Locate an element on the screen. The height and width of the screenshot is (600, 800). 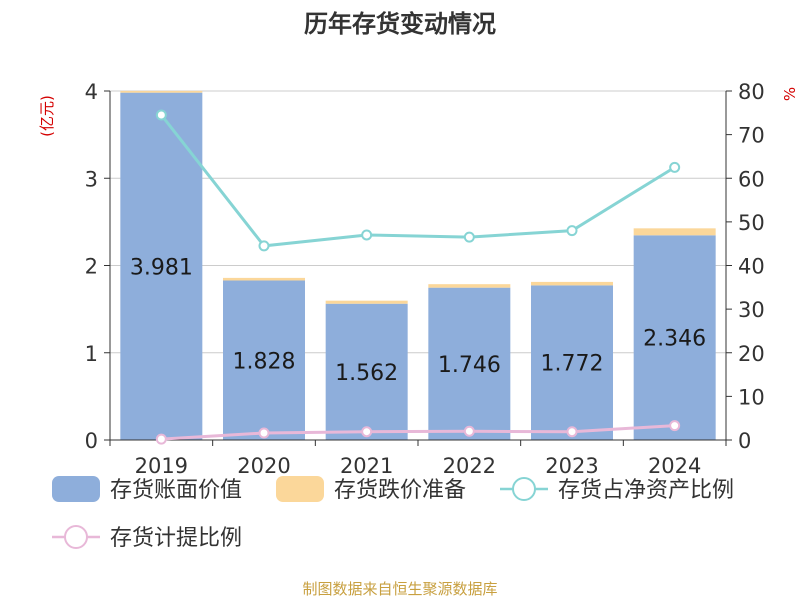
right-tick-label: 70 is located at coordinates (751, 136).